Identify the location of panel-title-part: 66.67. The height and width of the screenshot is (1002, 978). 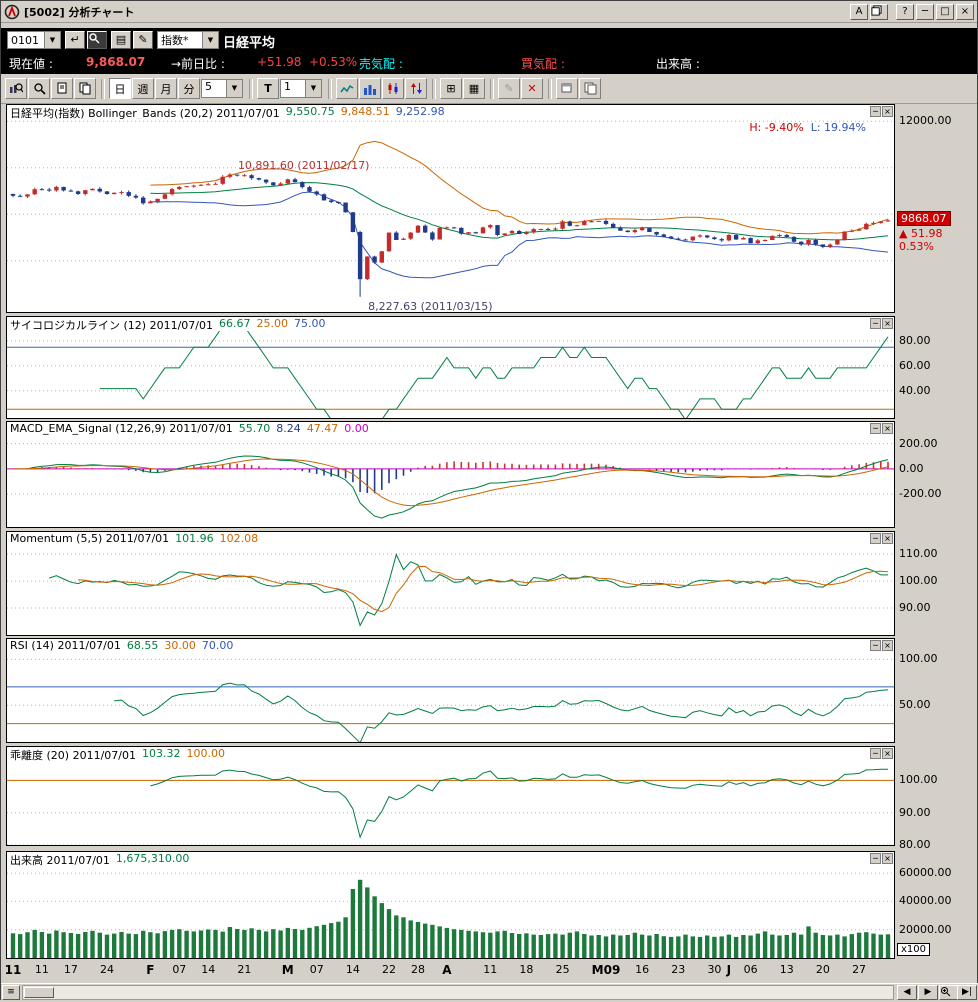
(234, 323).